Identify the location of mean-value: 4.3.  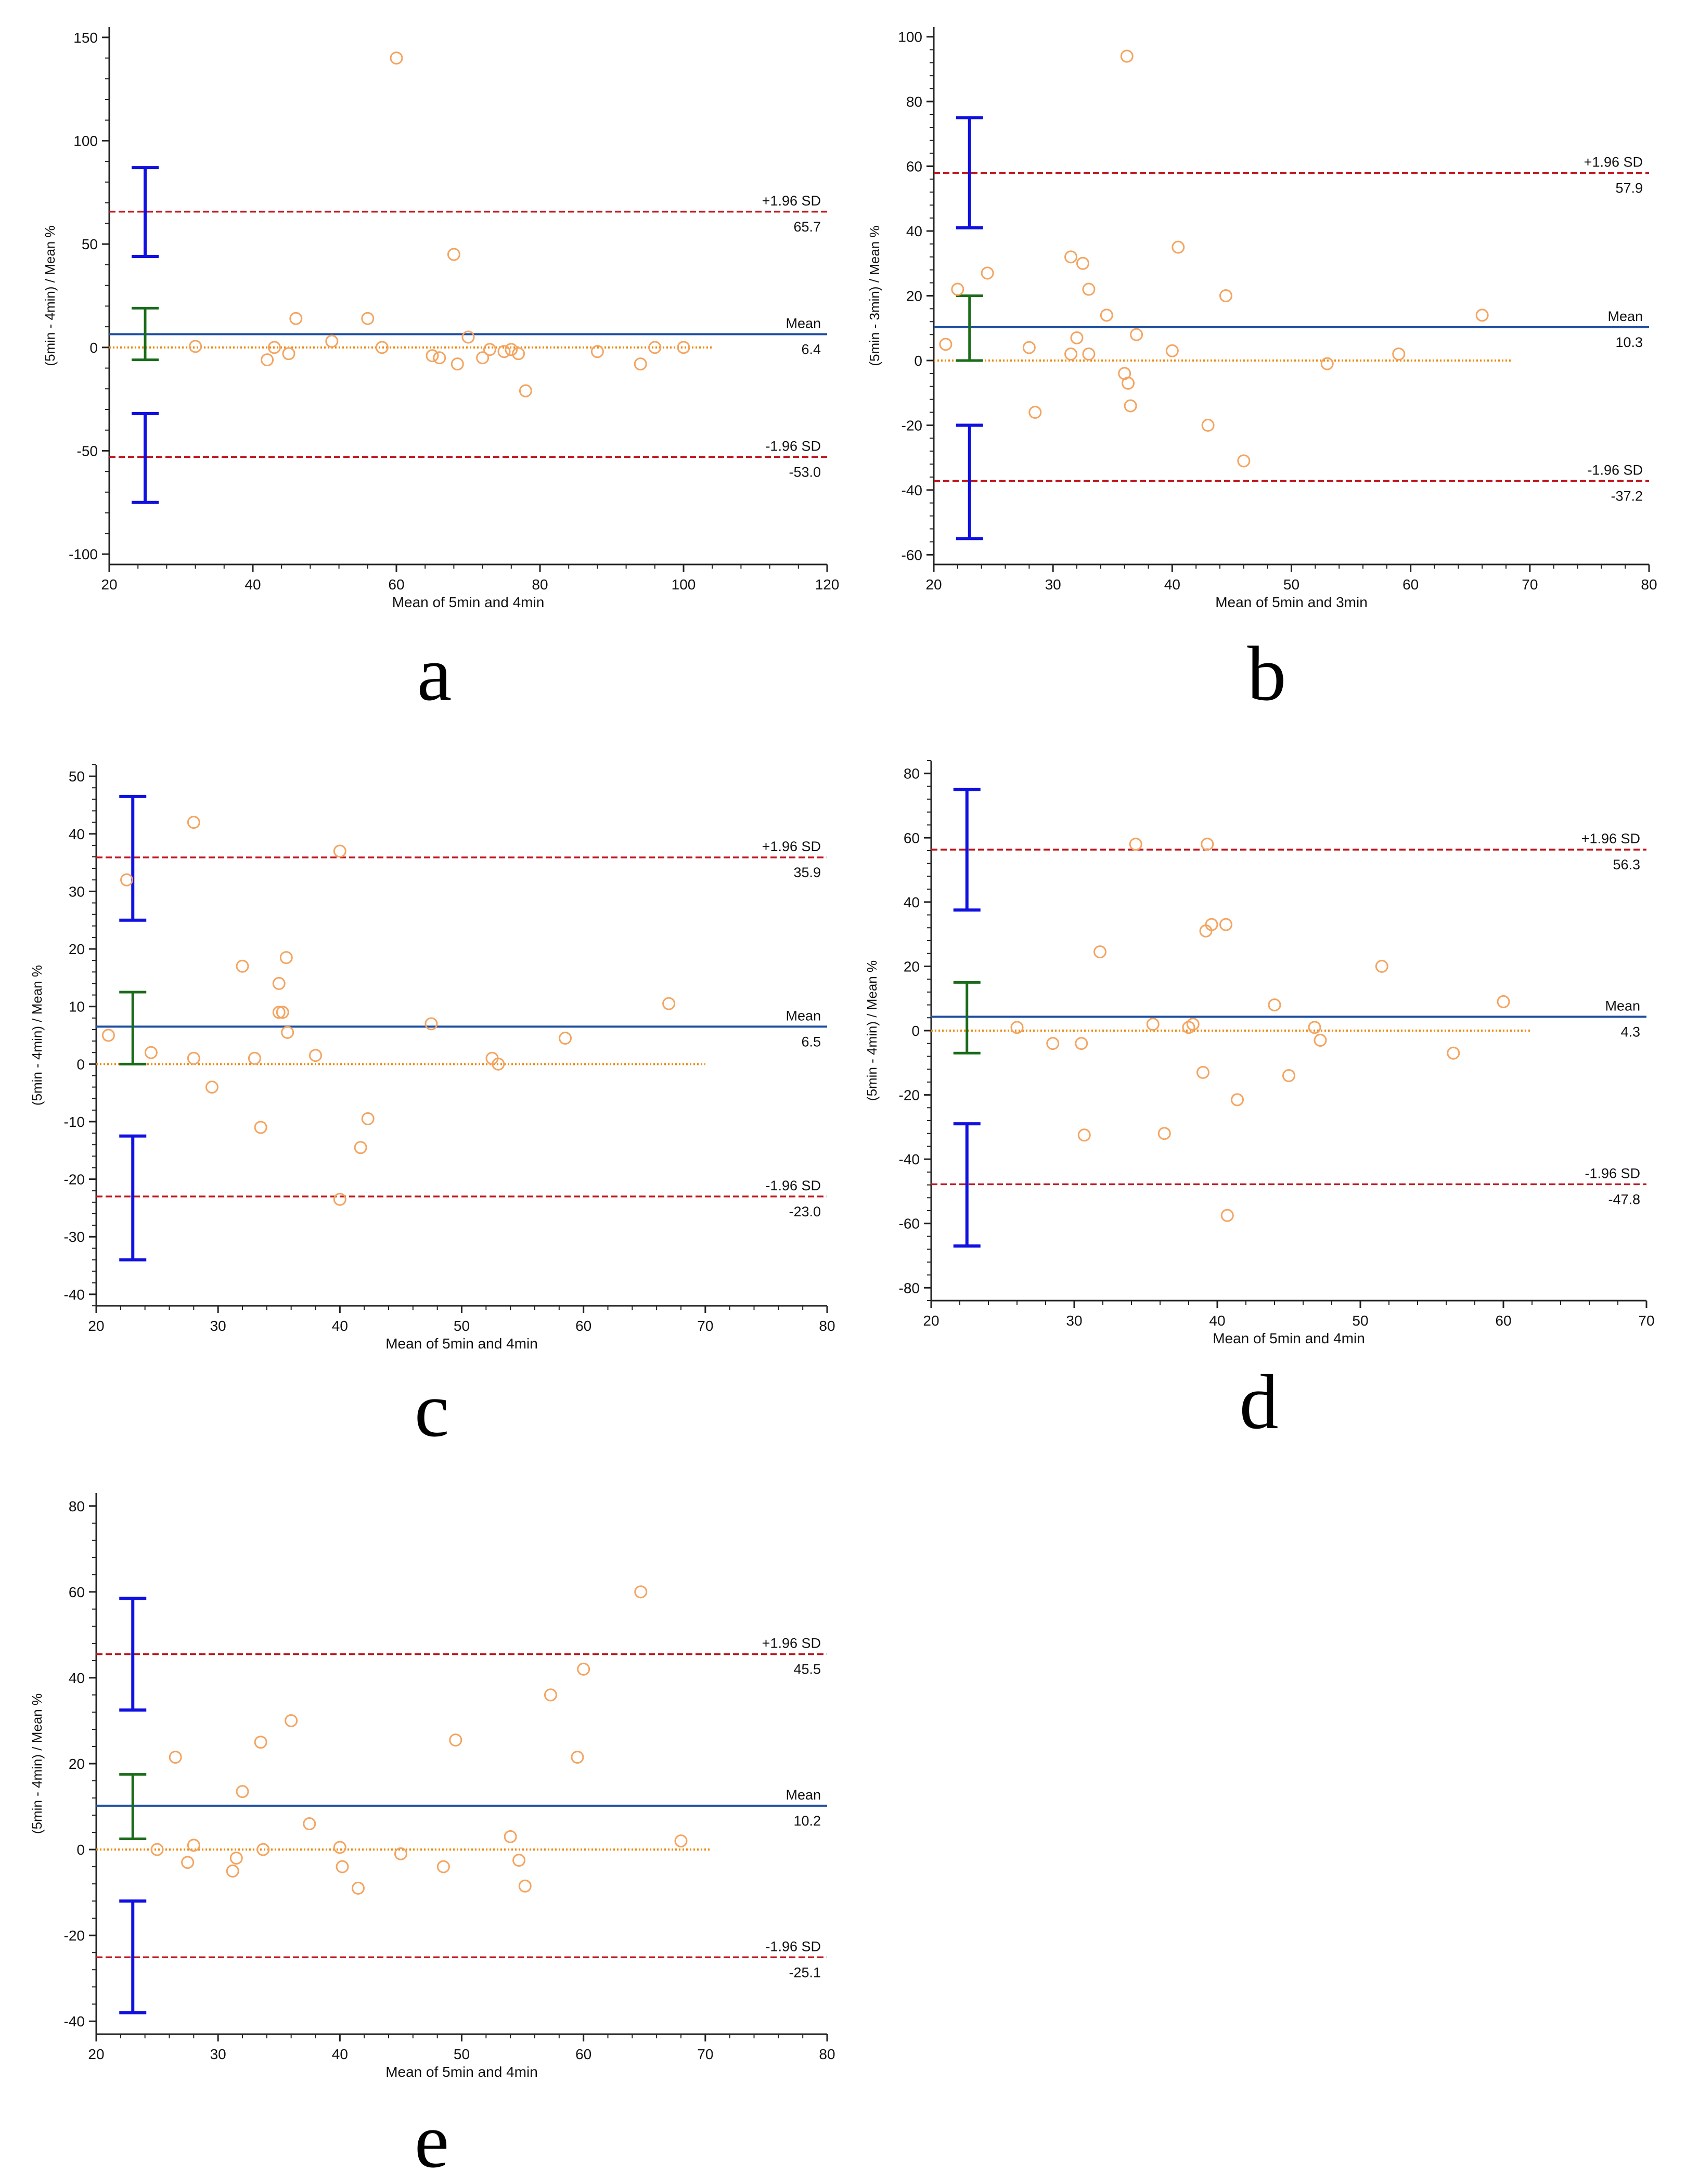
(1630, 1031).